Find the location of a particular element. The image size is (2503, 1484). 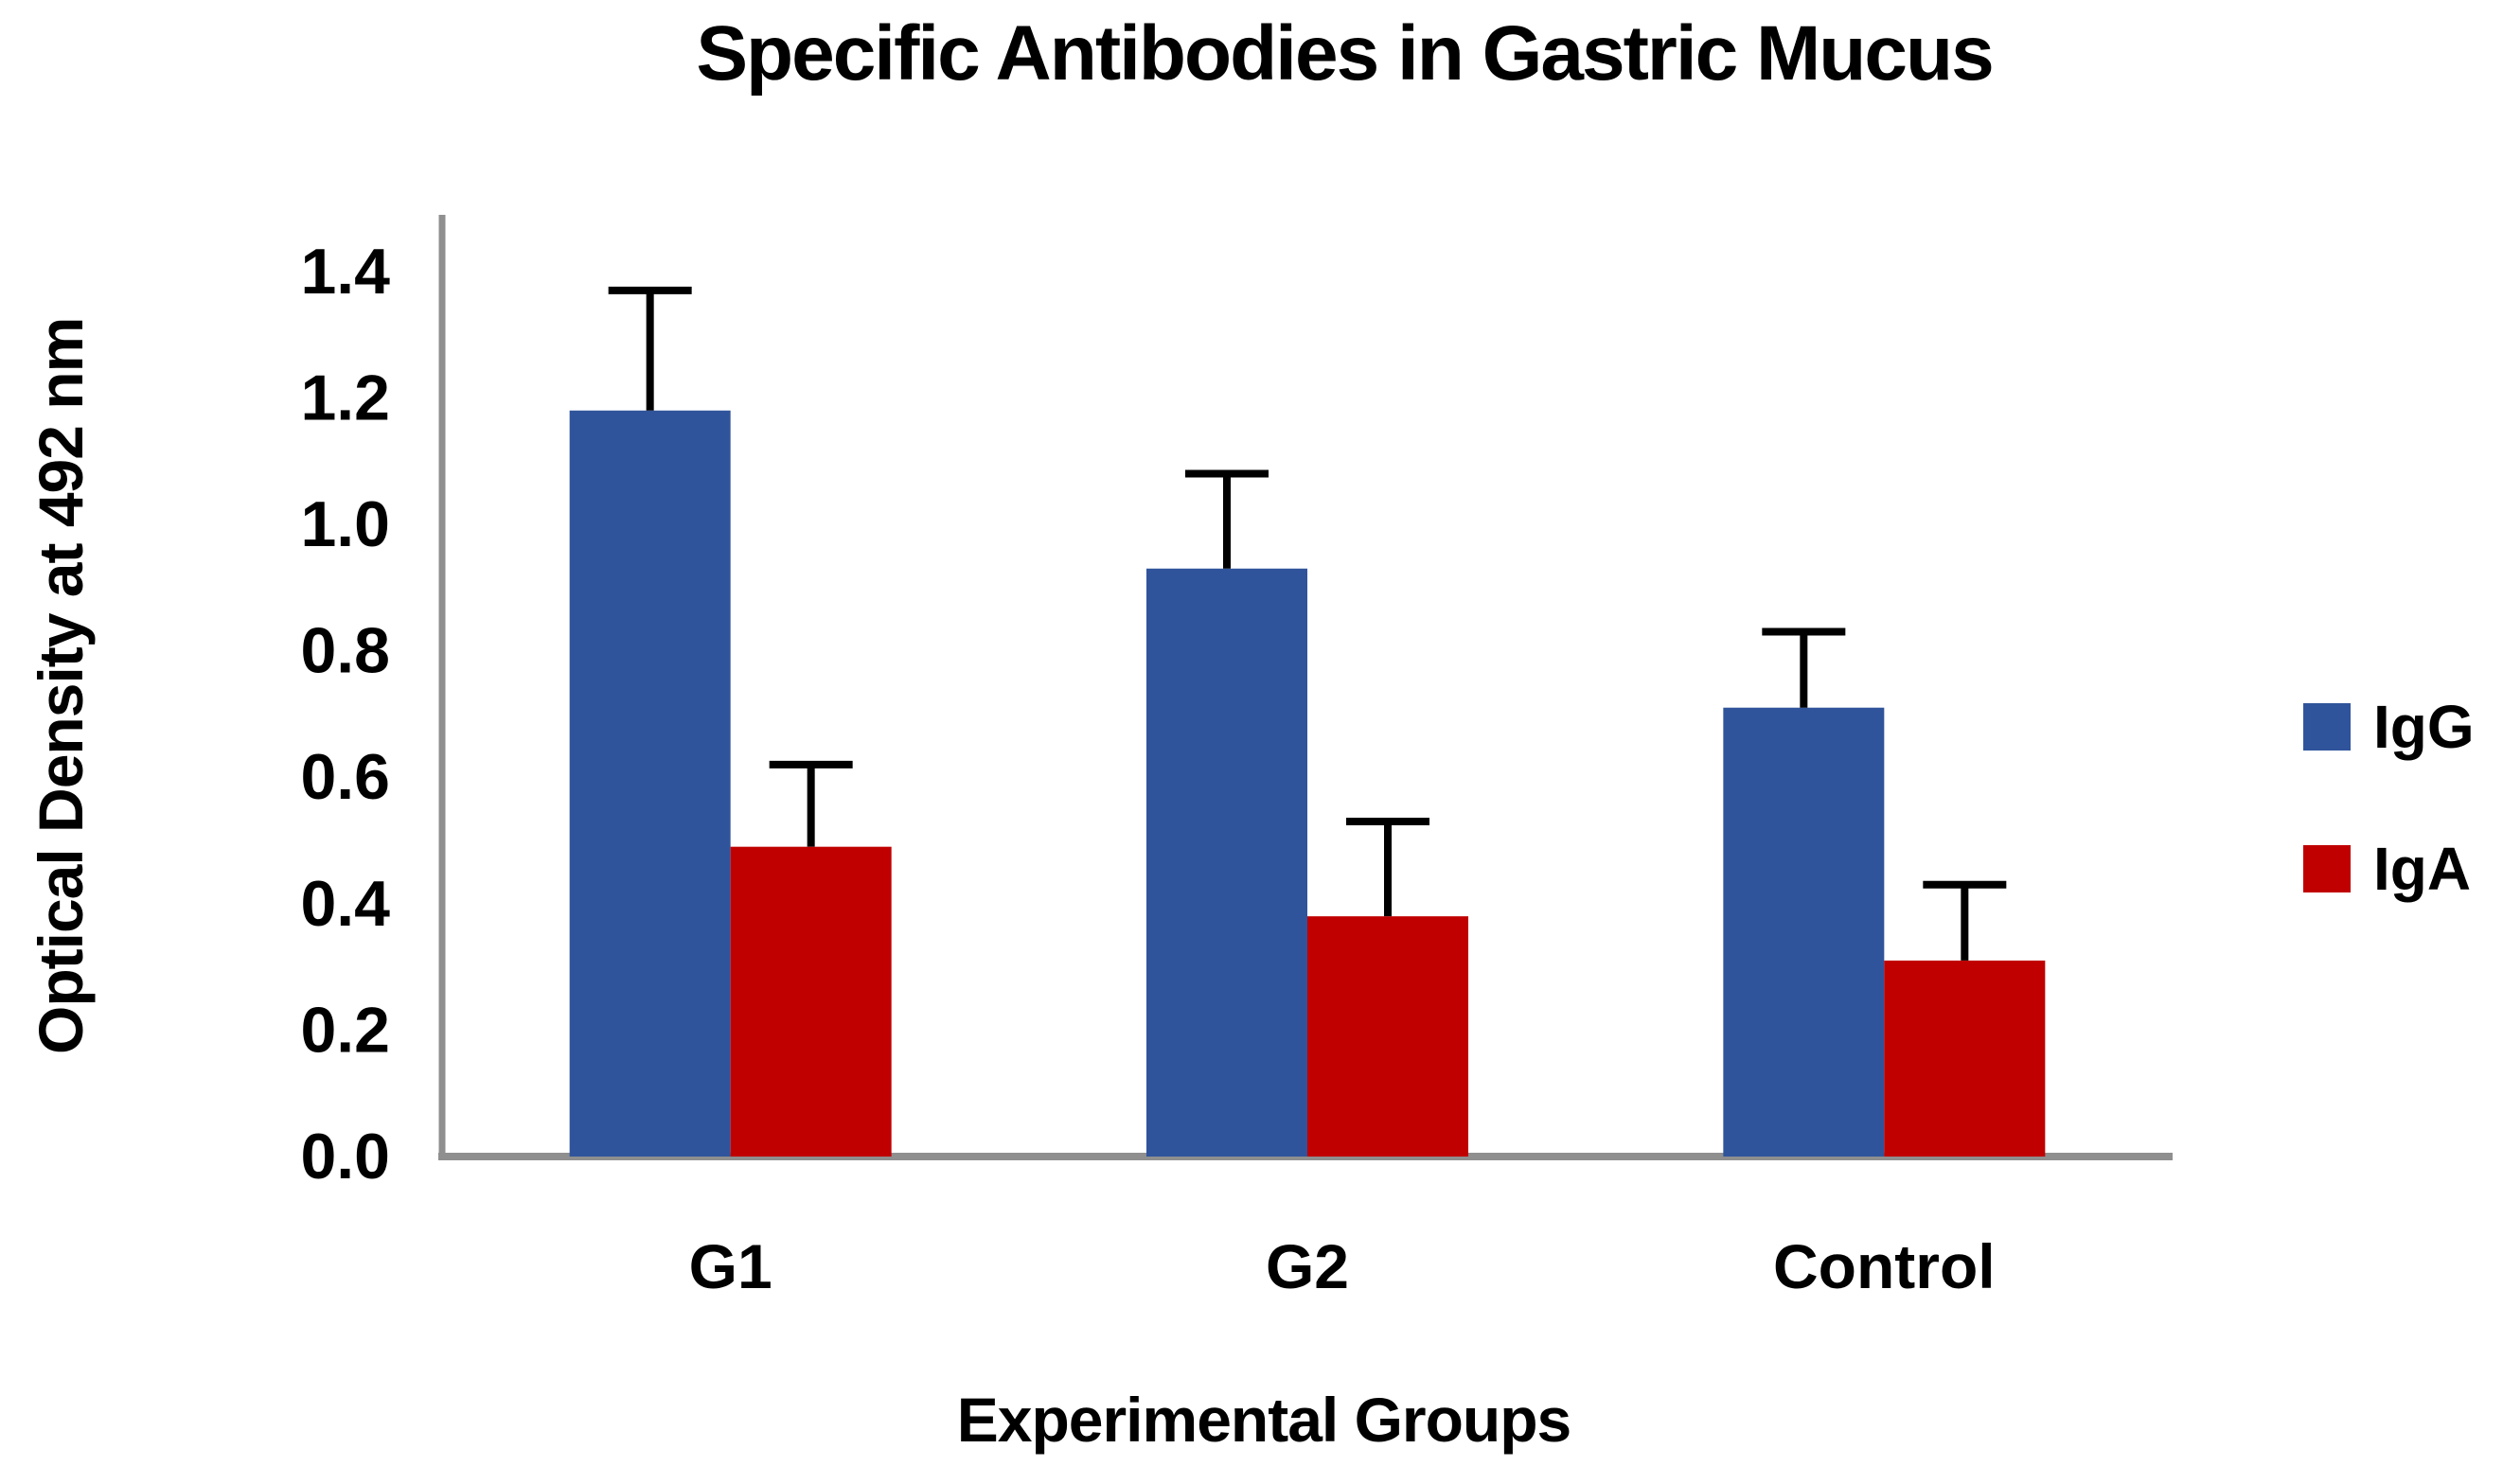

y-tick-label-0.8: 0.8 is located at coordinates (345, 651).